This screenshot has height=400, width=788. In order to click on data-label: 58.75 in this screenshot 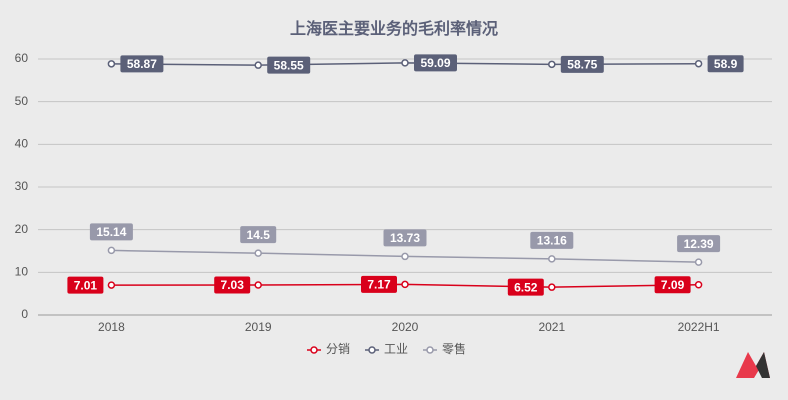, I will do `click(582, 65)`.